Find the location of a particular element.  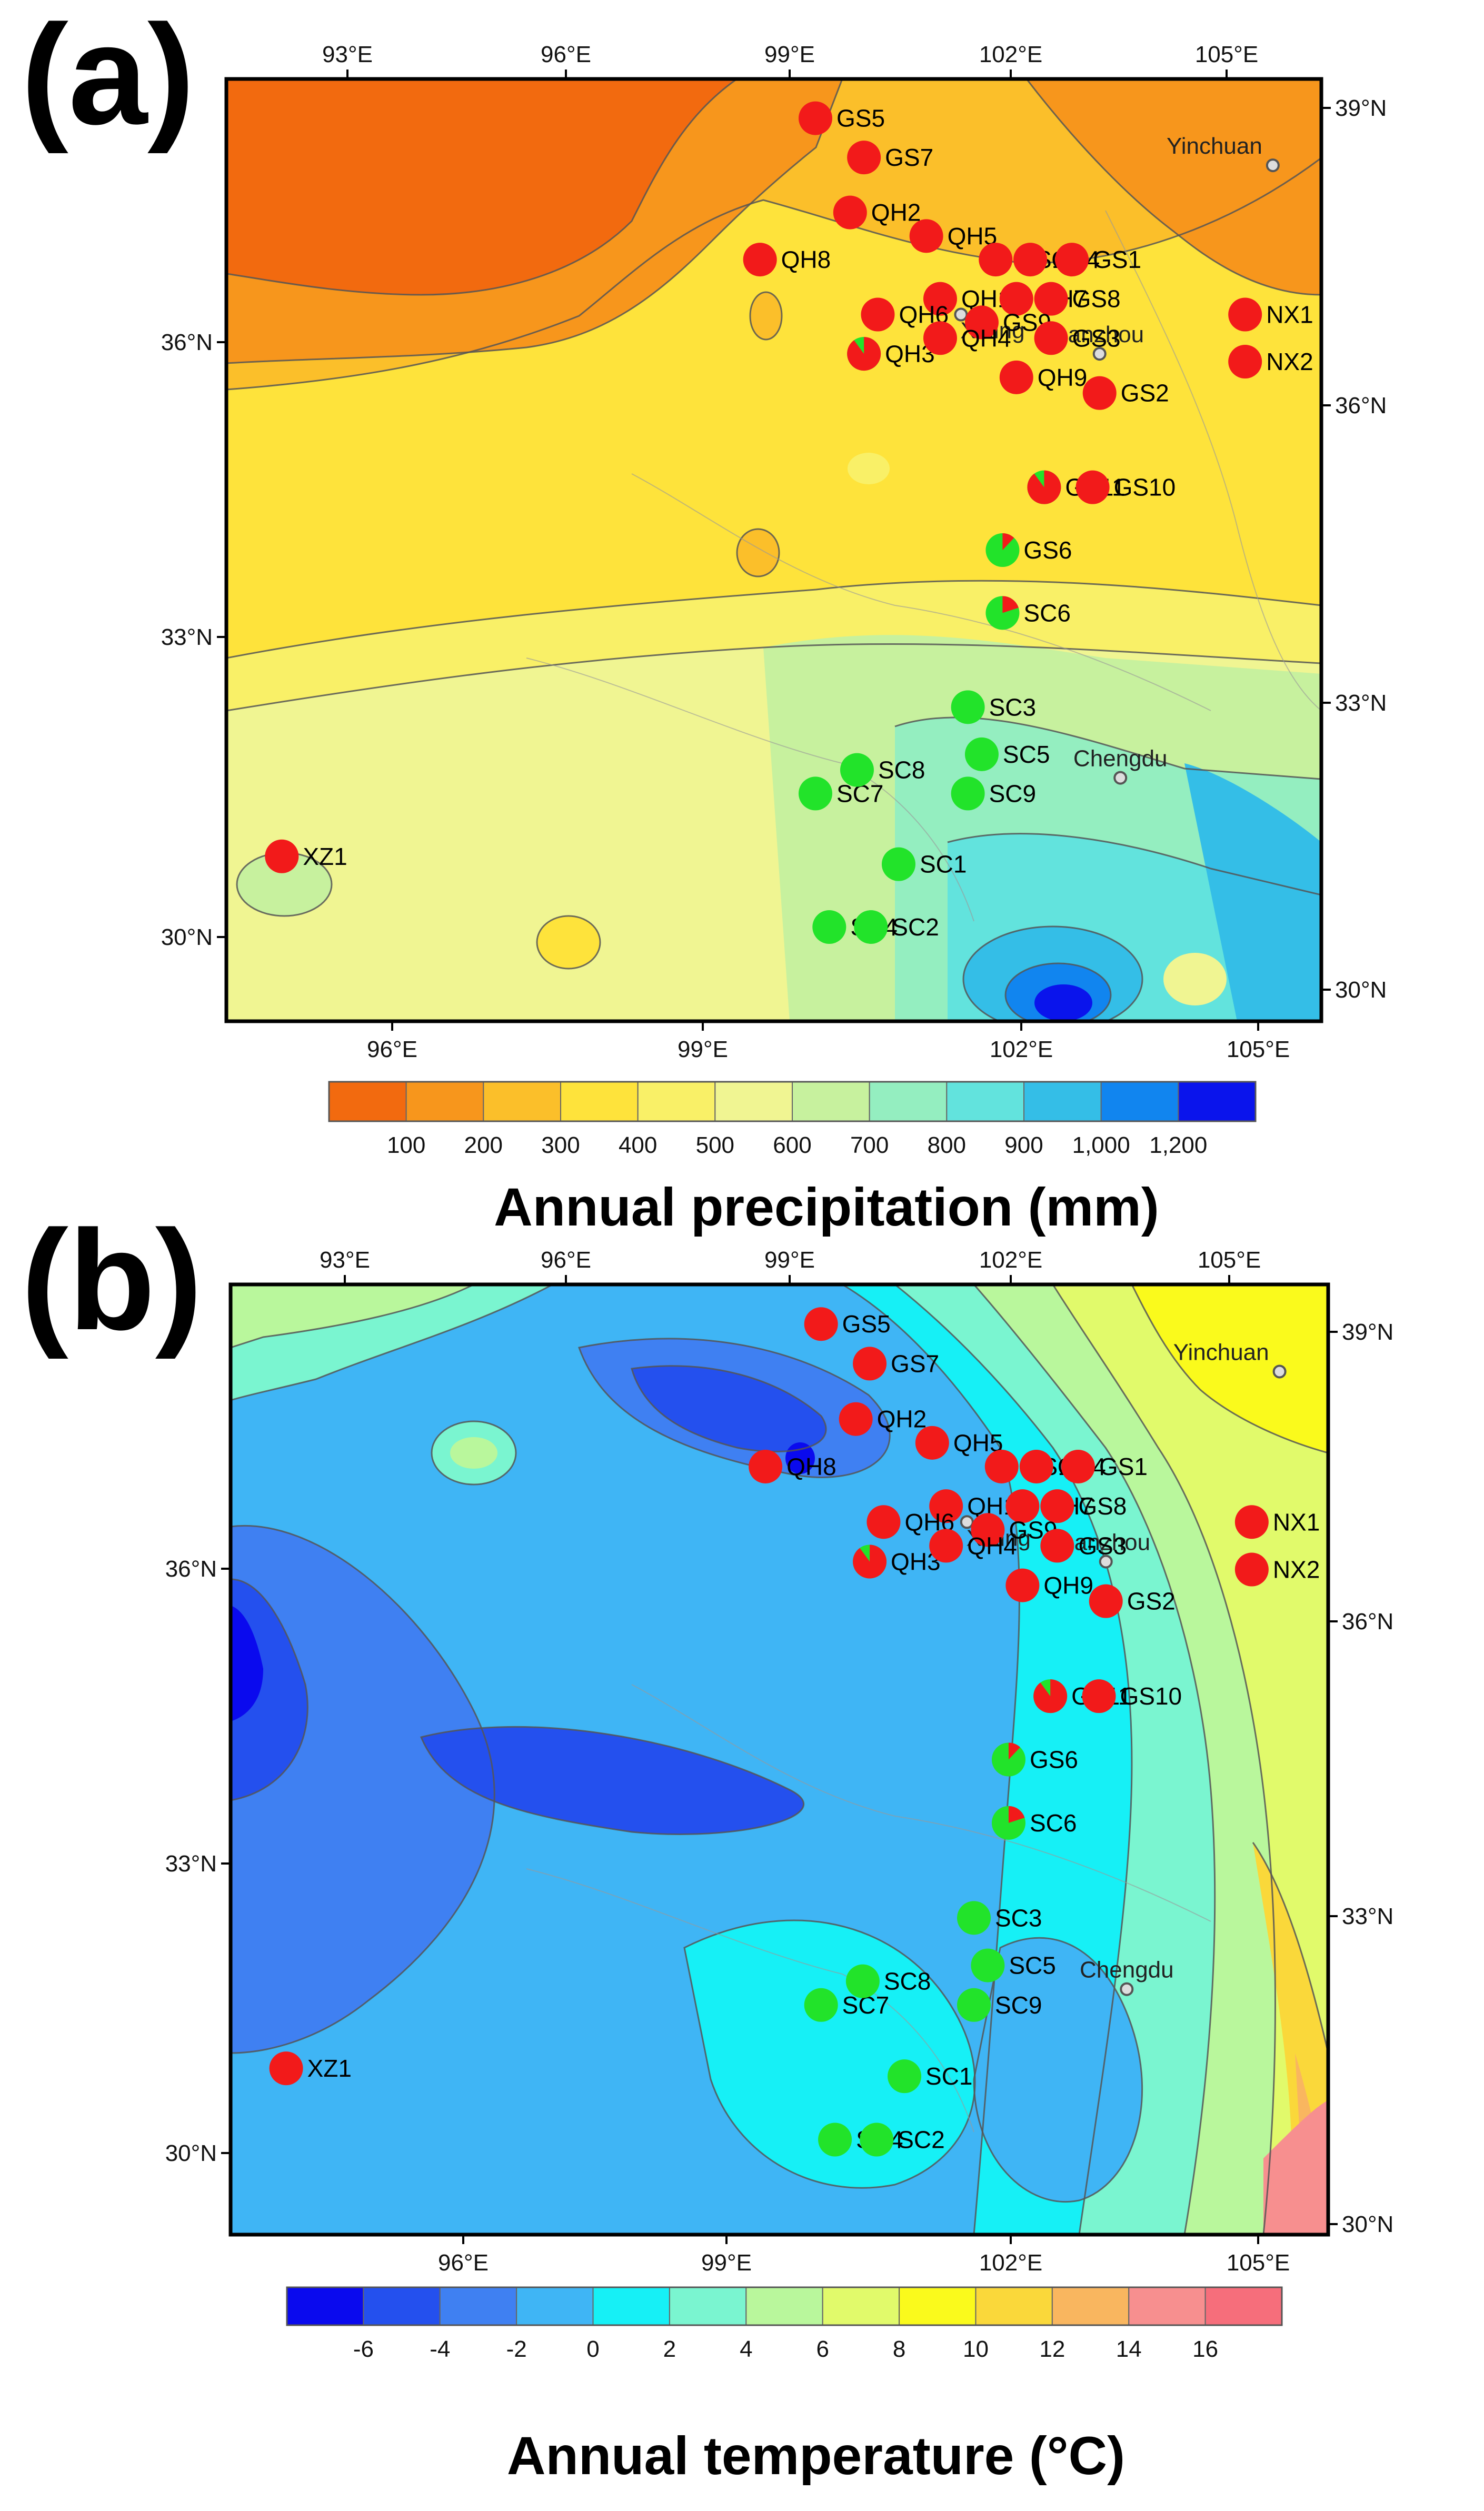

site-marker: XZ1 is located at coordinates (310, 2068).